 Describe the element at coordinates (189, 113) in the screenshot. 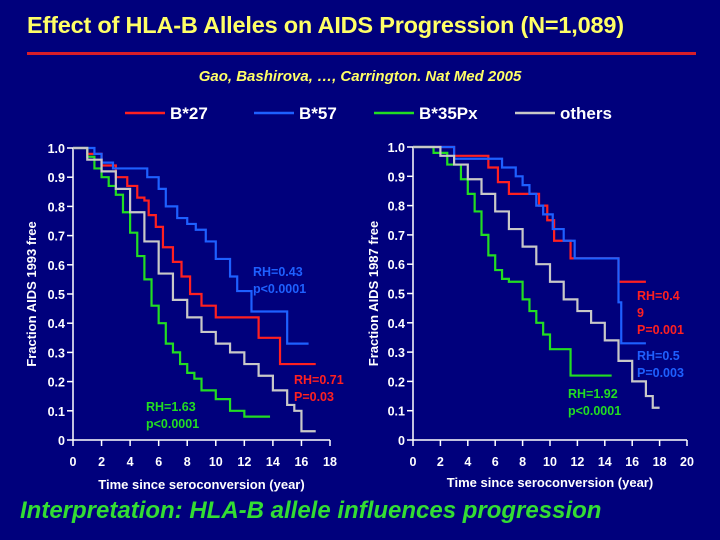

I see `legend-label-0: B*27` at that location.